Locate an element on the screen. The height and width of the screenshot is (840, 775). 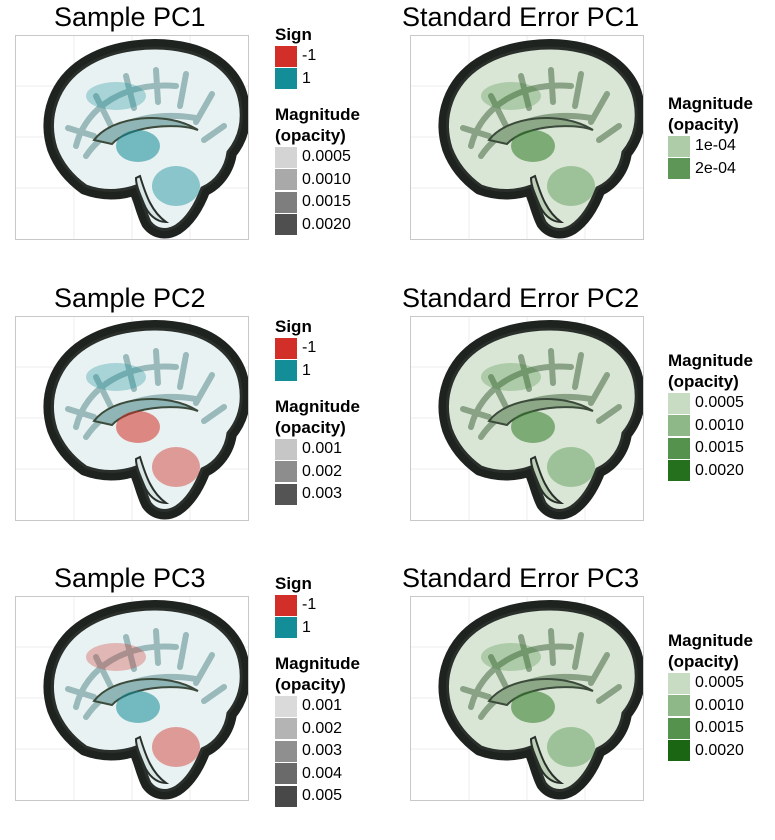
panel-title-sample-pc1: Sample PC1 is located at coordinates (130, 17).